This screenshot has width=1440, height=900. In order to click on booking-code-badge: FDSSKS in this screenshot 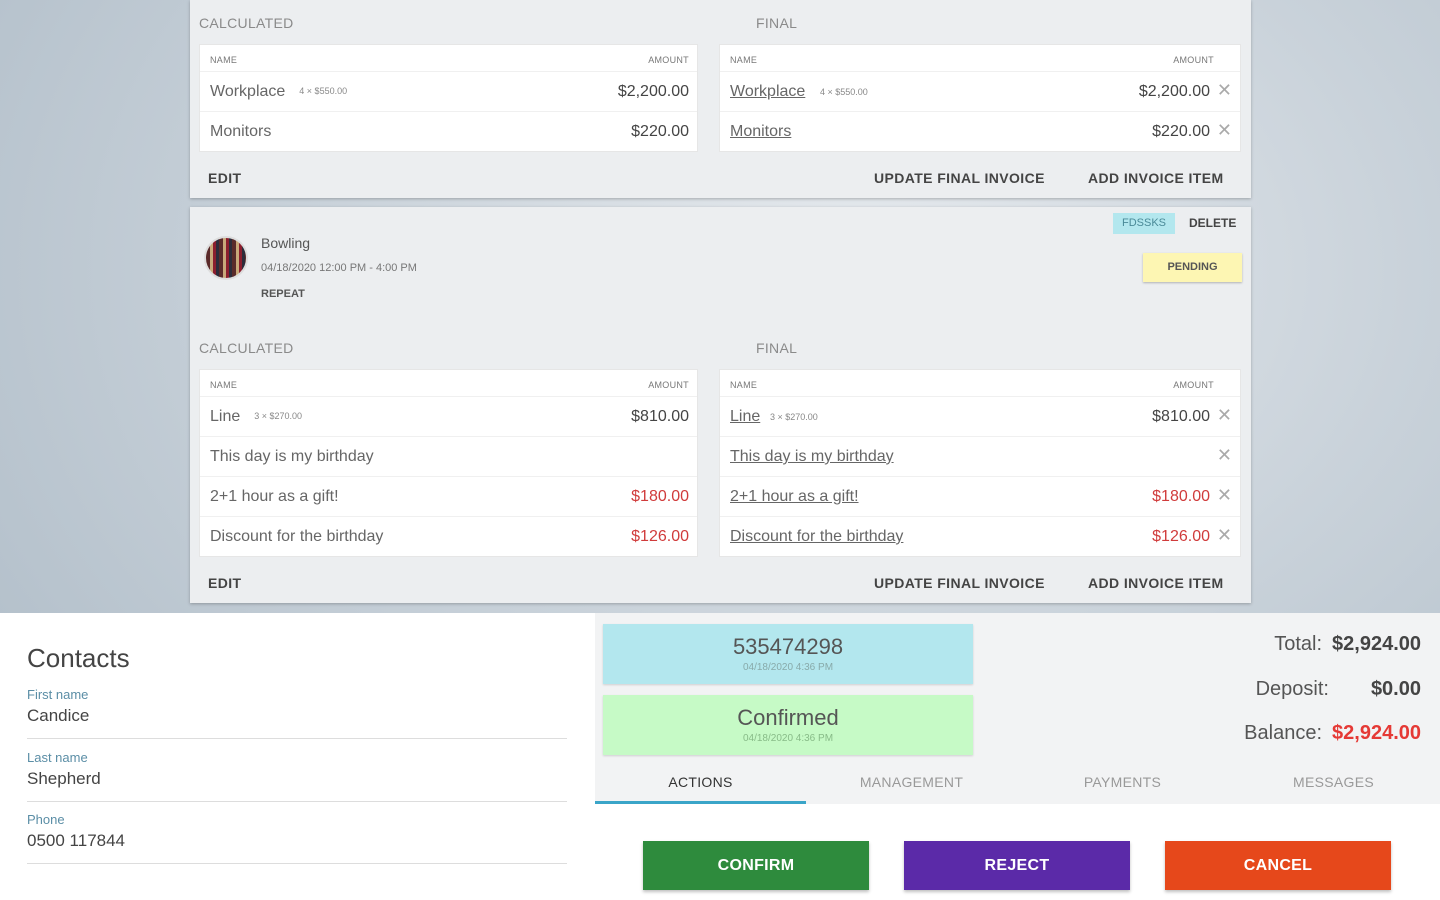, I will do `click(1144, 223)`.